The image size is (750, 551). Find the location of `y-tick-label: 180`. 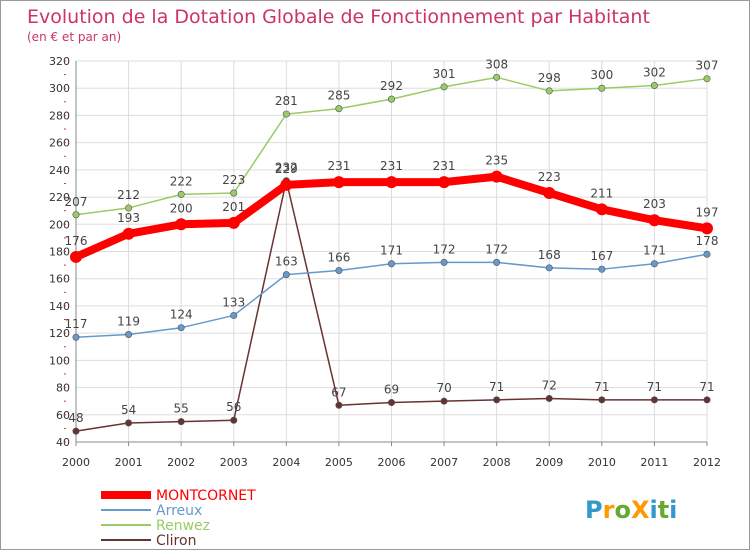

y-tick-label: 180 is located at coordinates (59, 252).